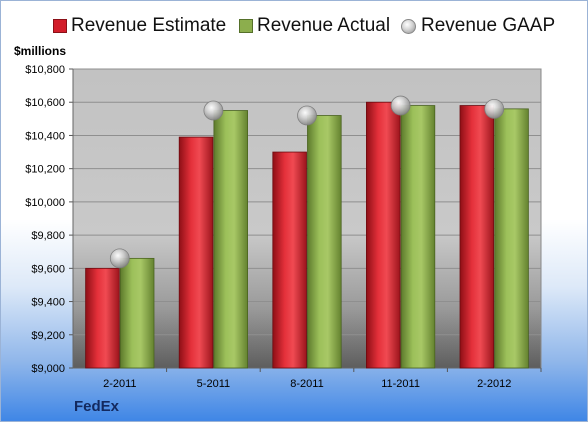  I want to click on y-tick-label-4: $9,800, so click(48, 236).